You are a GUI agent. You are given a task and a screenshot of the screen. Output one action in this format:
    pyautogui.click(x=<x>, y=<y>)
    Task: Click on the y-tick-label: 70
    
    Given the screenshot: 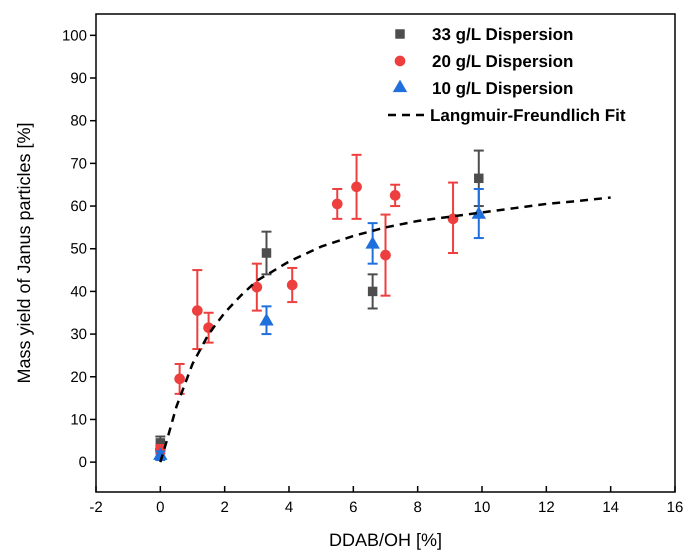 What is the action you would take?
    pyautogui.click(x=78, y=163)
    